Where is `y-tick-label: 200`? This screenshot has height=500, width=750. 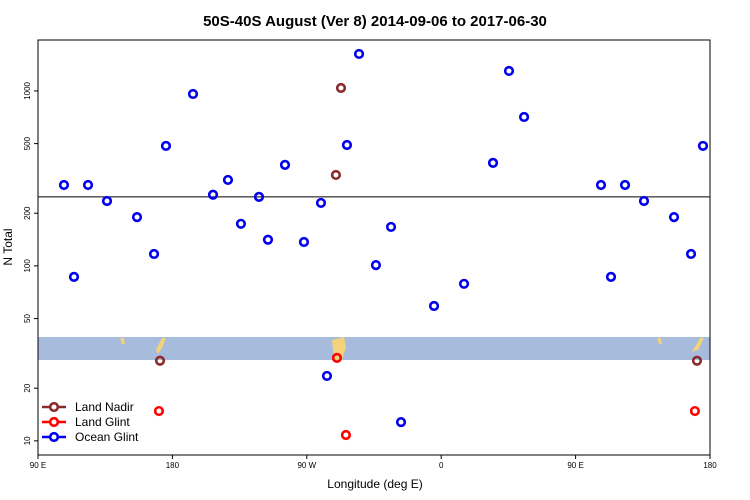
y-tick-label: 200 is located at coordinates (27, 213).